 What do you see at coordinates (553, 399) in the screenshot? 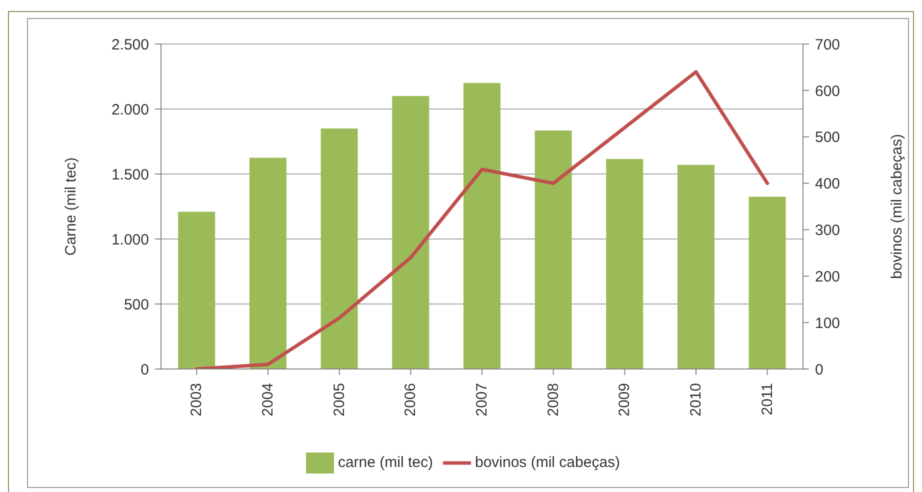
I see `x-tick-label: 2008` at bounding box center [553, 399].